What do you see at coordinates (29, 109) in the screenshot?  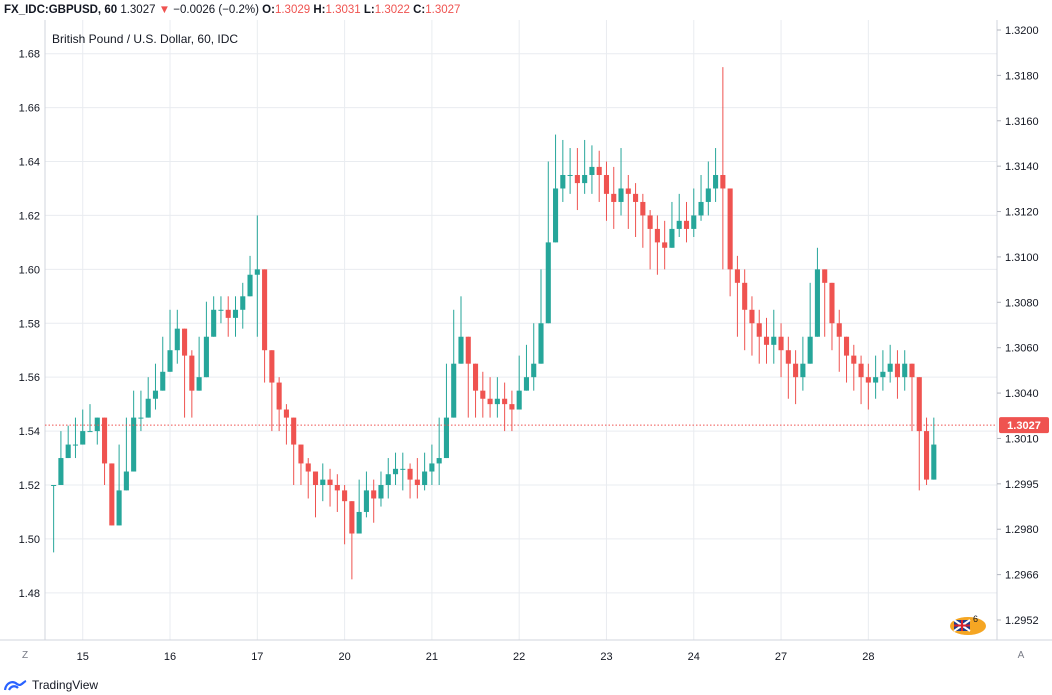 I see `left-tick-label: 1.66` at bounding box center [29, 109].